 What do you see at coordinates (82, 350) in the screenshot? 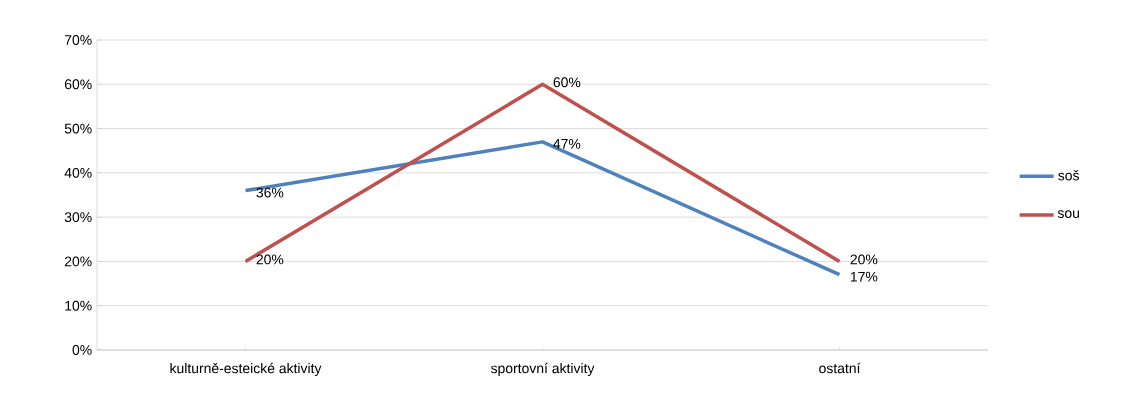
I see `y-tick-label: 0%` at bounding box center [82, 350].